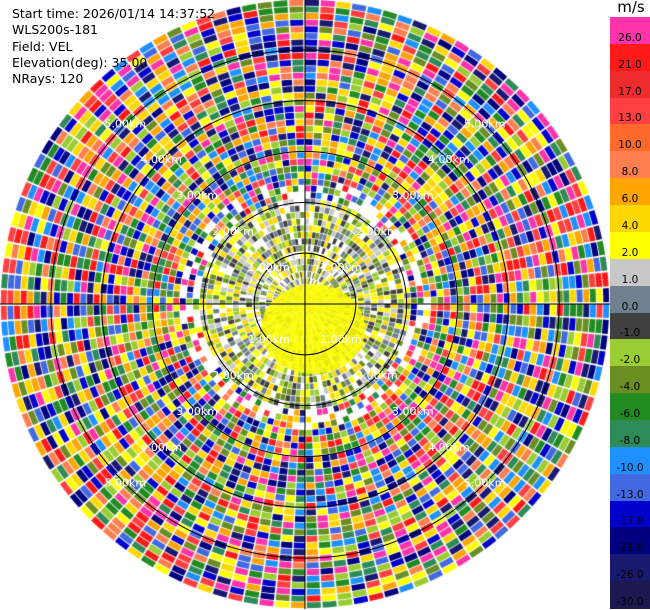 This screenshot has height=610, width=650. What do you see at coordinates (630, 252) in the screenshot?
I see `colorbar-tick-label: 2.0` at bounding box center [630, 252].